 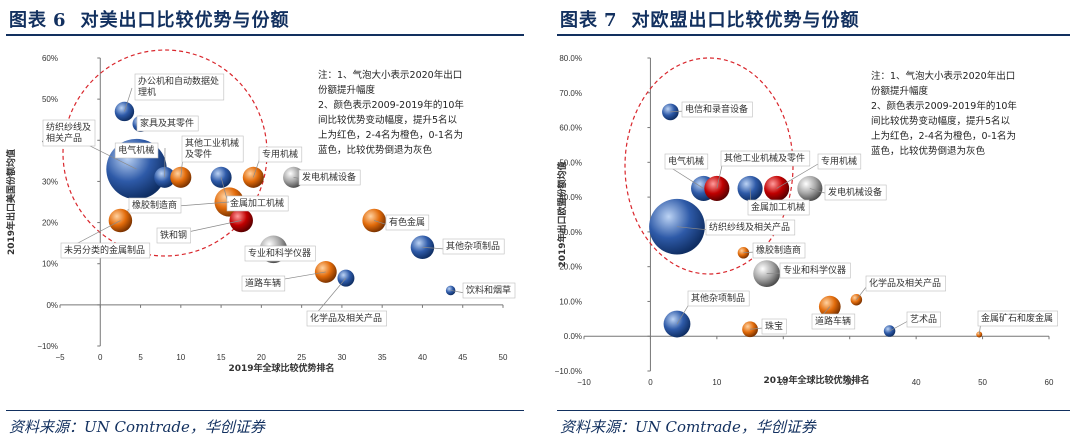 I want to click on data-label: 铁和钢, so click(x=173, y=235).